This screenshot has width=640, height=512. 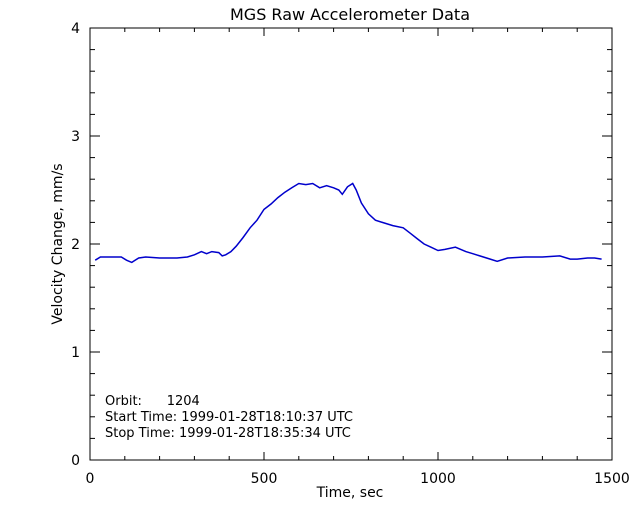 What do you see at coordinates (348, 223) in the screenshot?
I see `series-line` at bounding box center [348, 223].